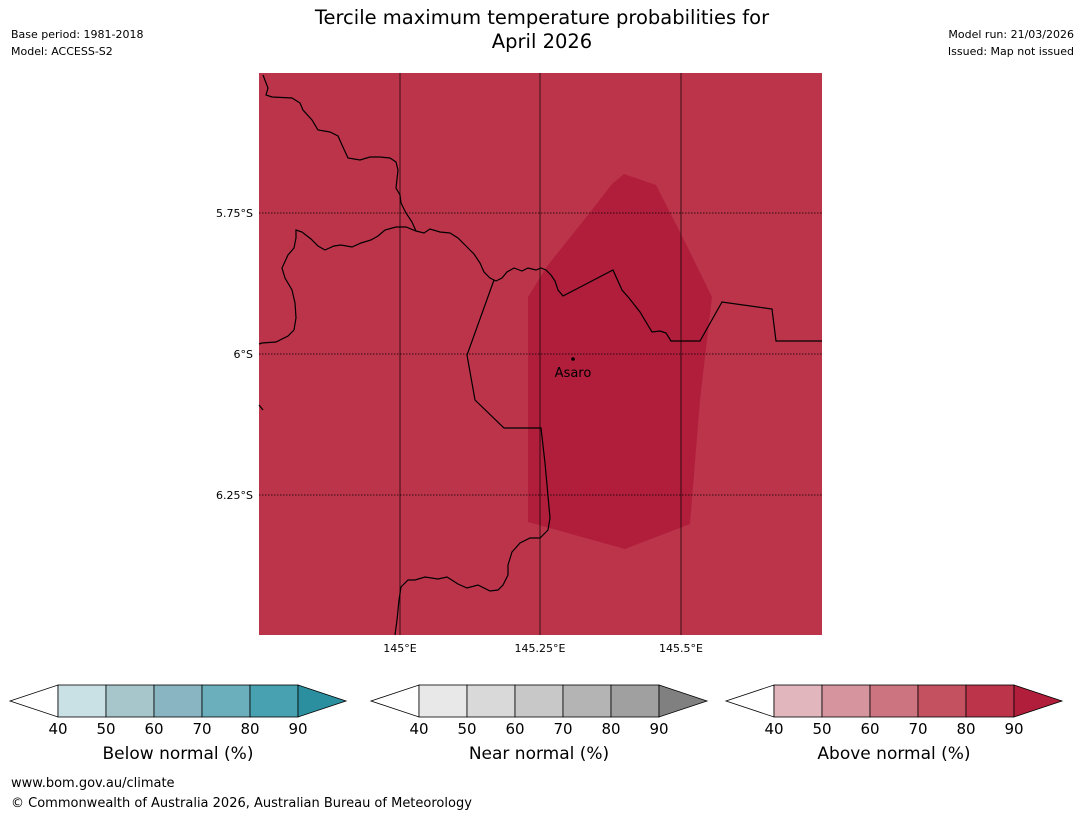  Describe the element at coordinates (539, 754) in the screenshot. I see `colorbar-title: Near normal (%)` at that location.